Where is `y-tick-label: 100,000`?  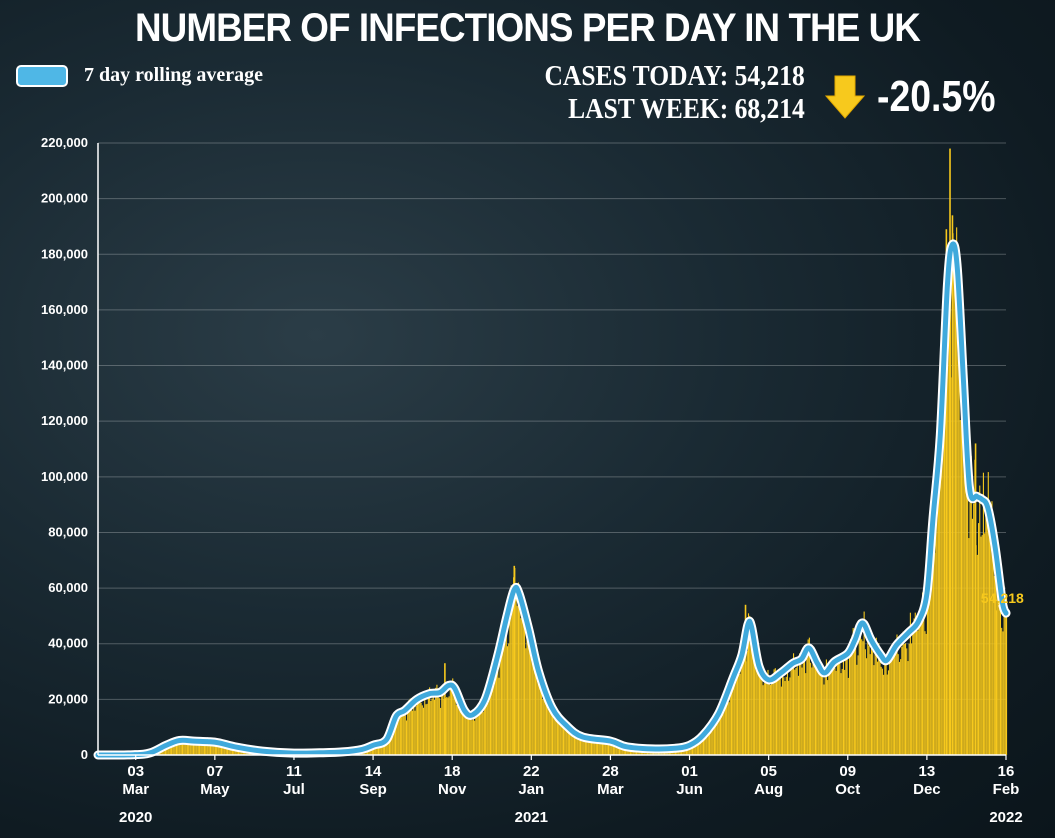
y-tick-label: 100,000 is located at coordinates (64, 476).